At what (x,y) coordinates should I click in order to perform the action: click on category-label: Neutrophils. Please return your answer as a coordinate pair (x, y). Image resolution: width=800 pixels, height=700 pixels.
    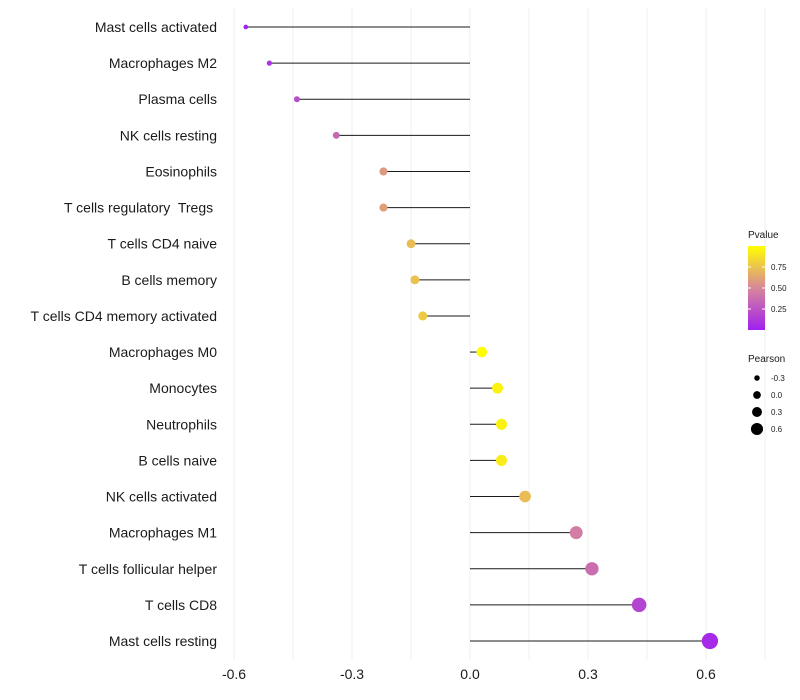
    Looking at the image, I should click on (181, 424).